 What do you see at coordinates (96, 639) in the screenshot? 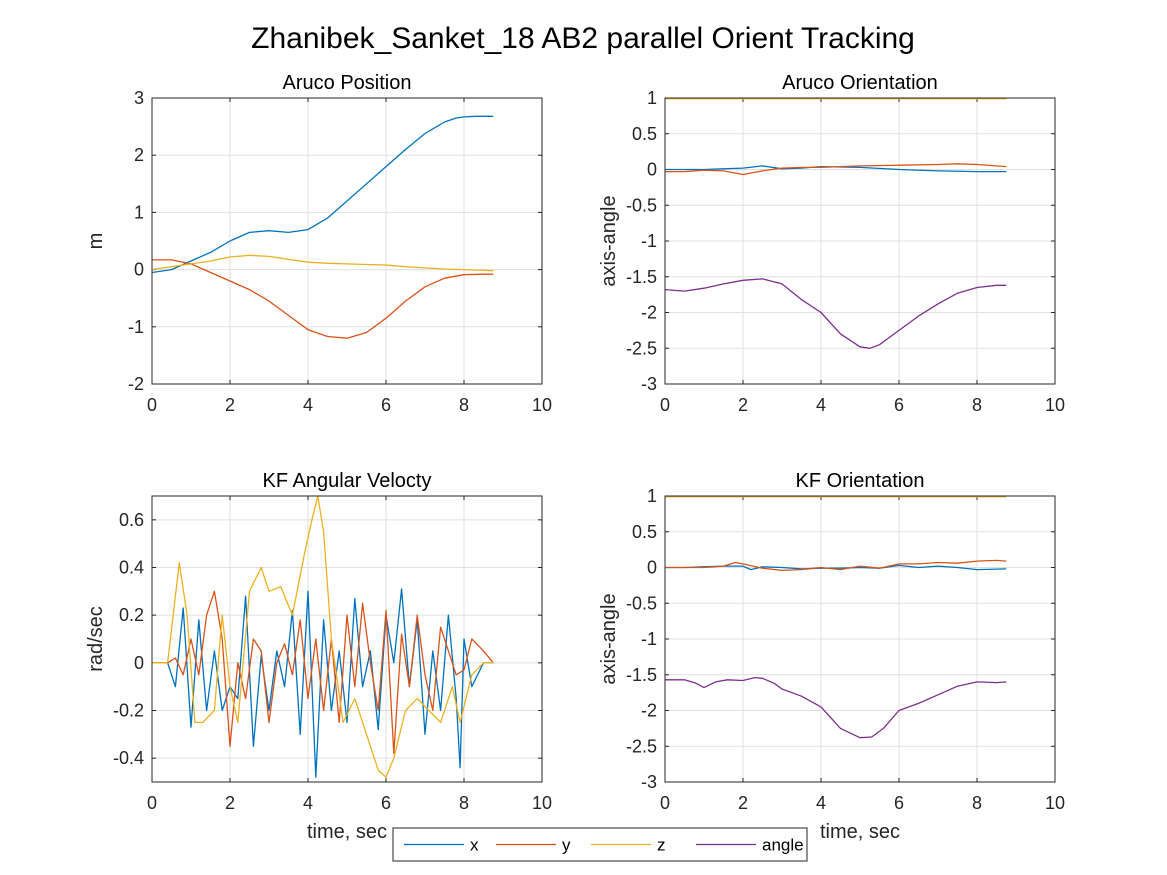
I see `y-axis-label: rad/sec` at bounding box center [96, 639].